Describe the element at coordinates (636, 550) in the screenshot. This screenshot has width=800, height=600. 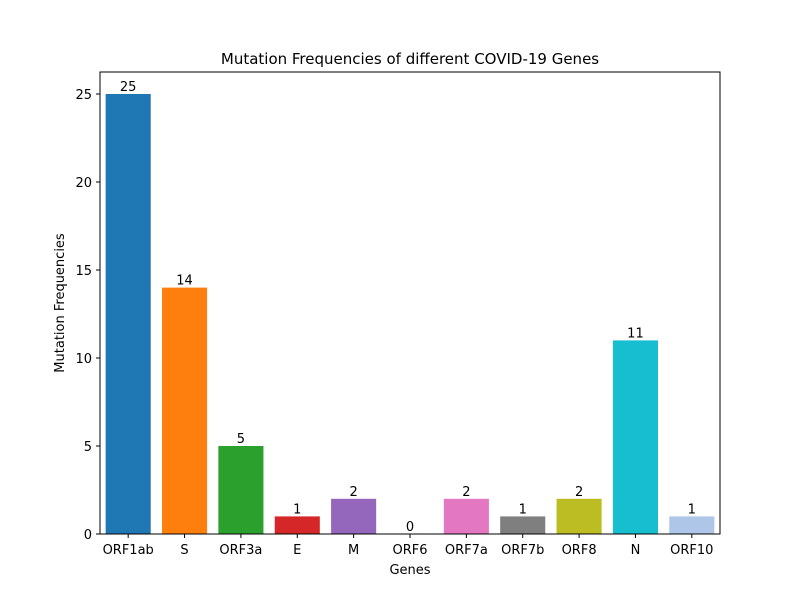
I see `x-tick-label-n: N` at that location.